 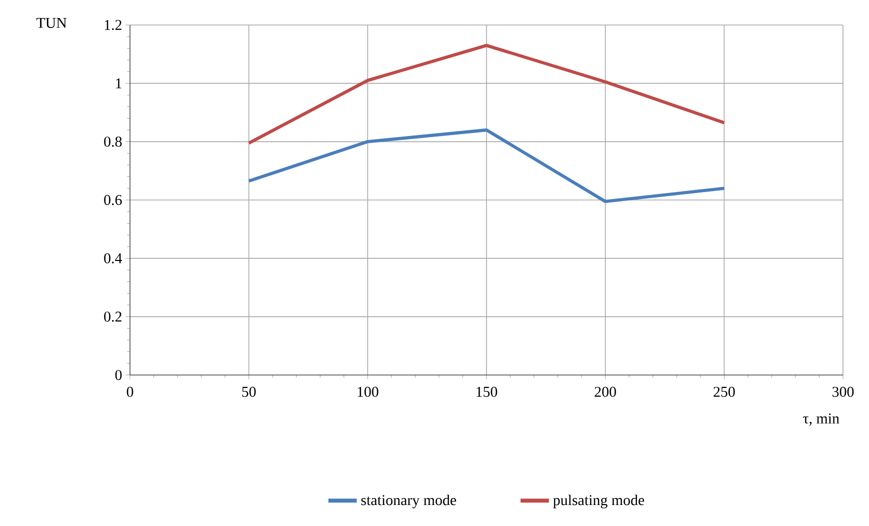 I want to click on legend-label: stationary mode, so click(x=408, y=501).